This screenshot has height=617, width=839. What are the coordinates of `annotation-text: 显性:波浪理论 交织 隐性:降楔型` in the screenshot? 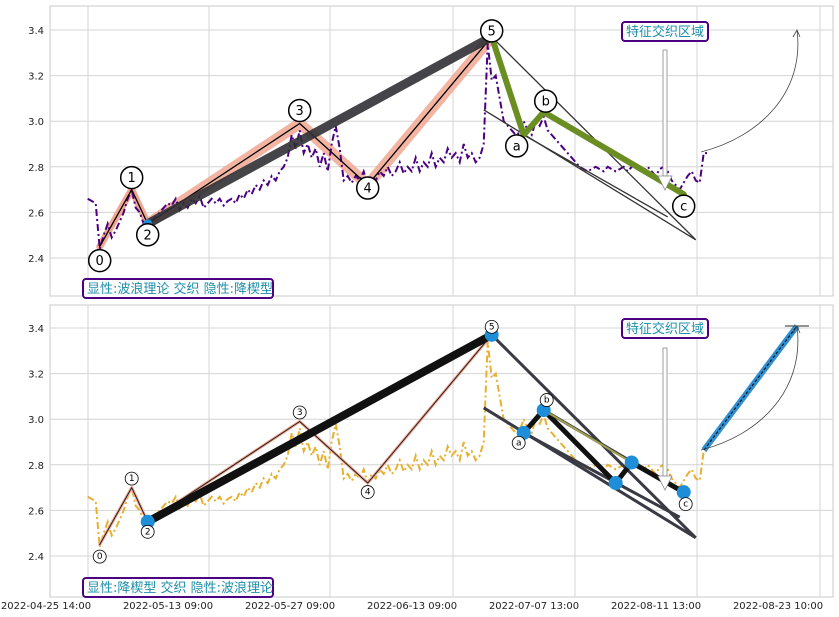 It's located at (180, 289).